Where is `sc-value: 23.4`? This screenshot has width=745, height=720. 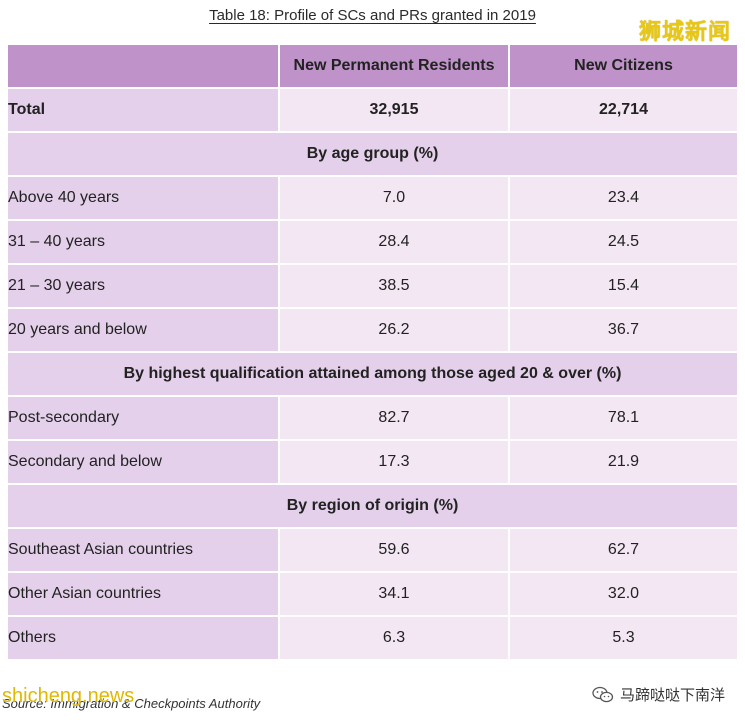 sc-value: 23.4 is located at coordinates (623, 198).